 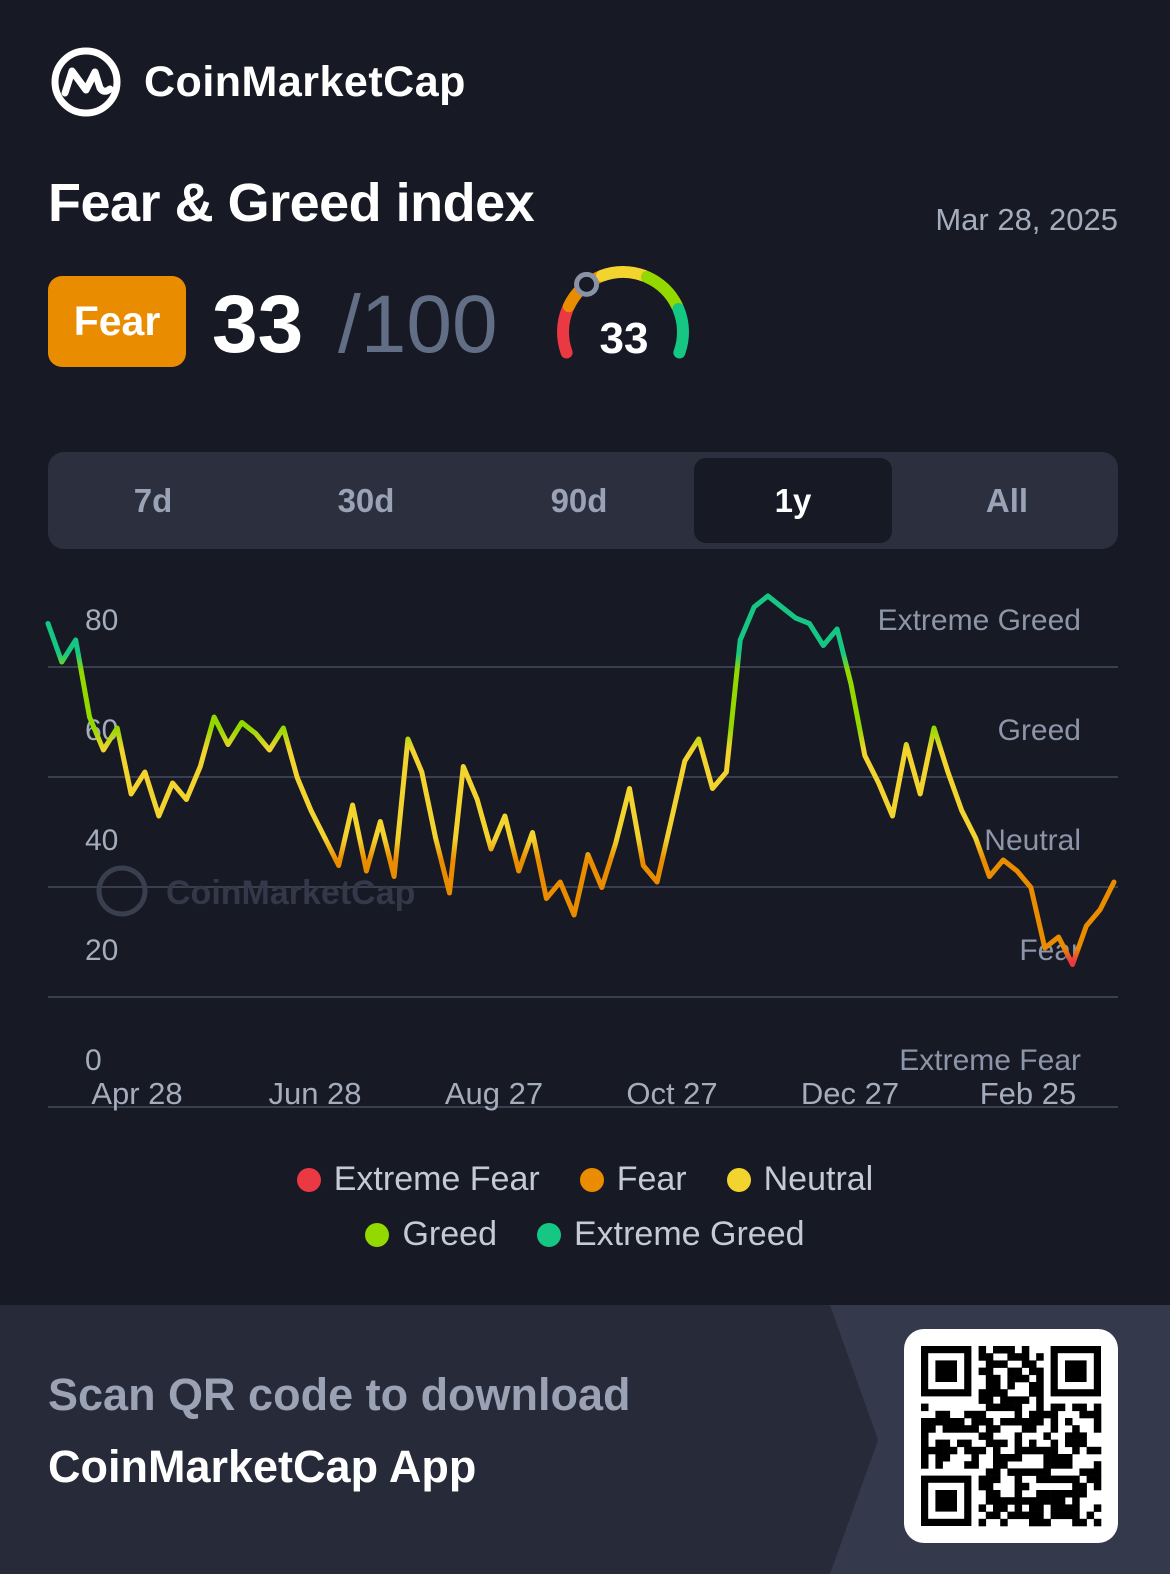 What do you see at coordinates (1011, 1436) in the screenshot?
I see `qr-code` at bounding box center [1011, 1436].